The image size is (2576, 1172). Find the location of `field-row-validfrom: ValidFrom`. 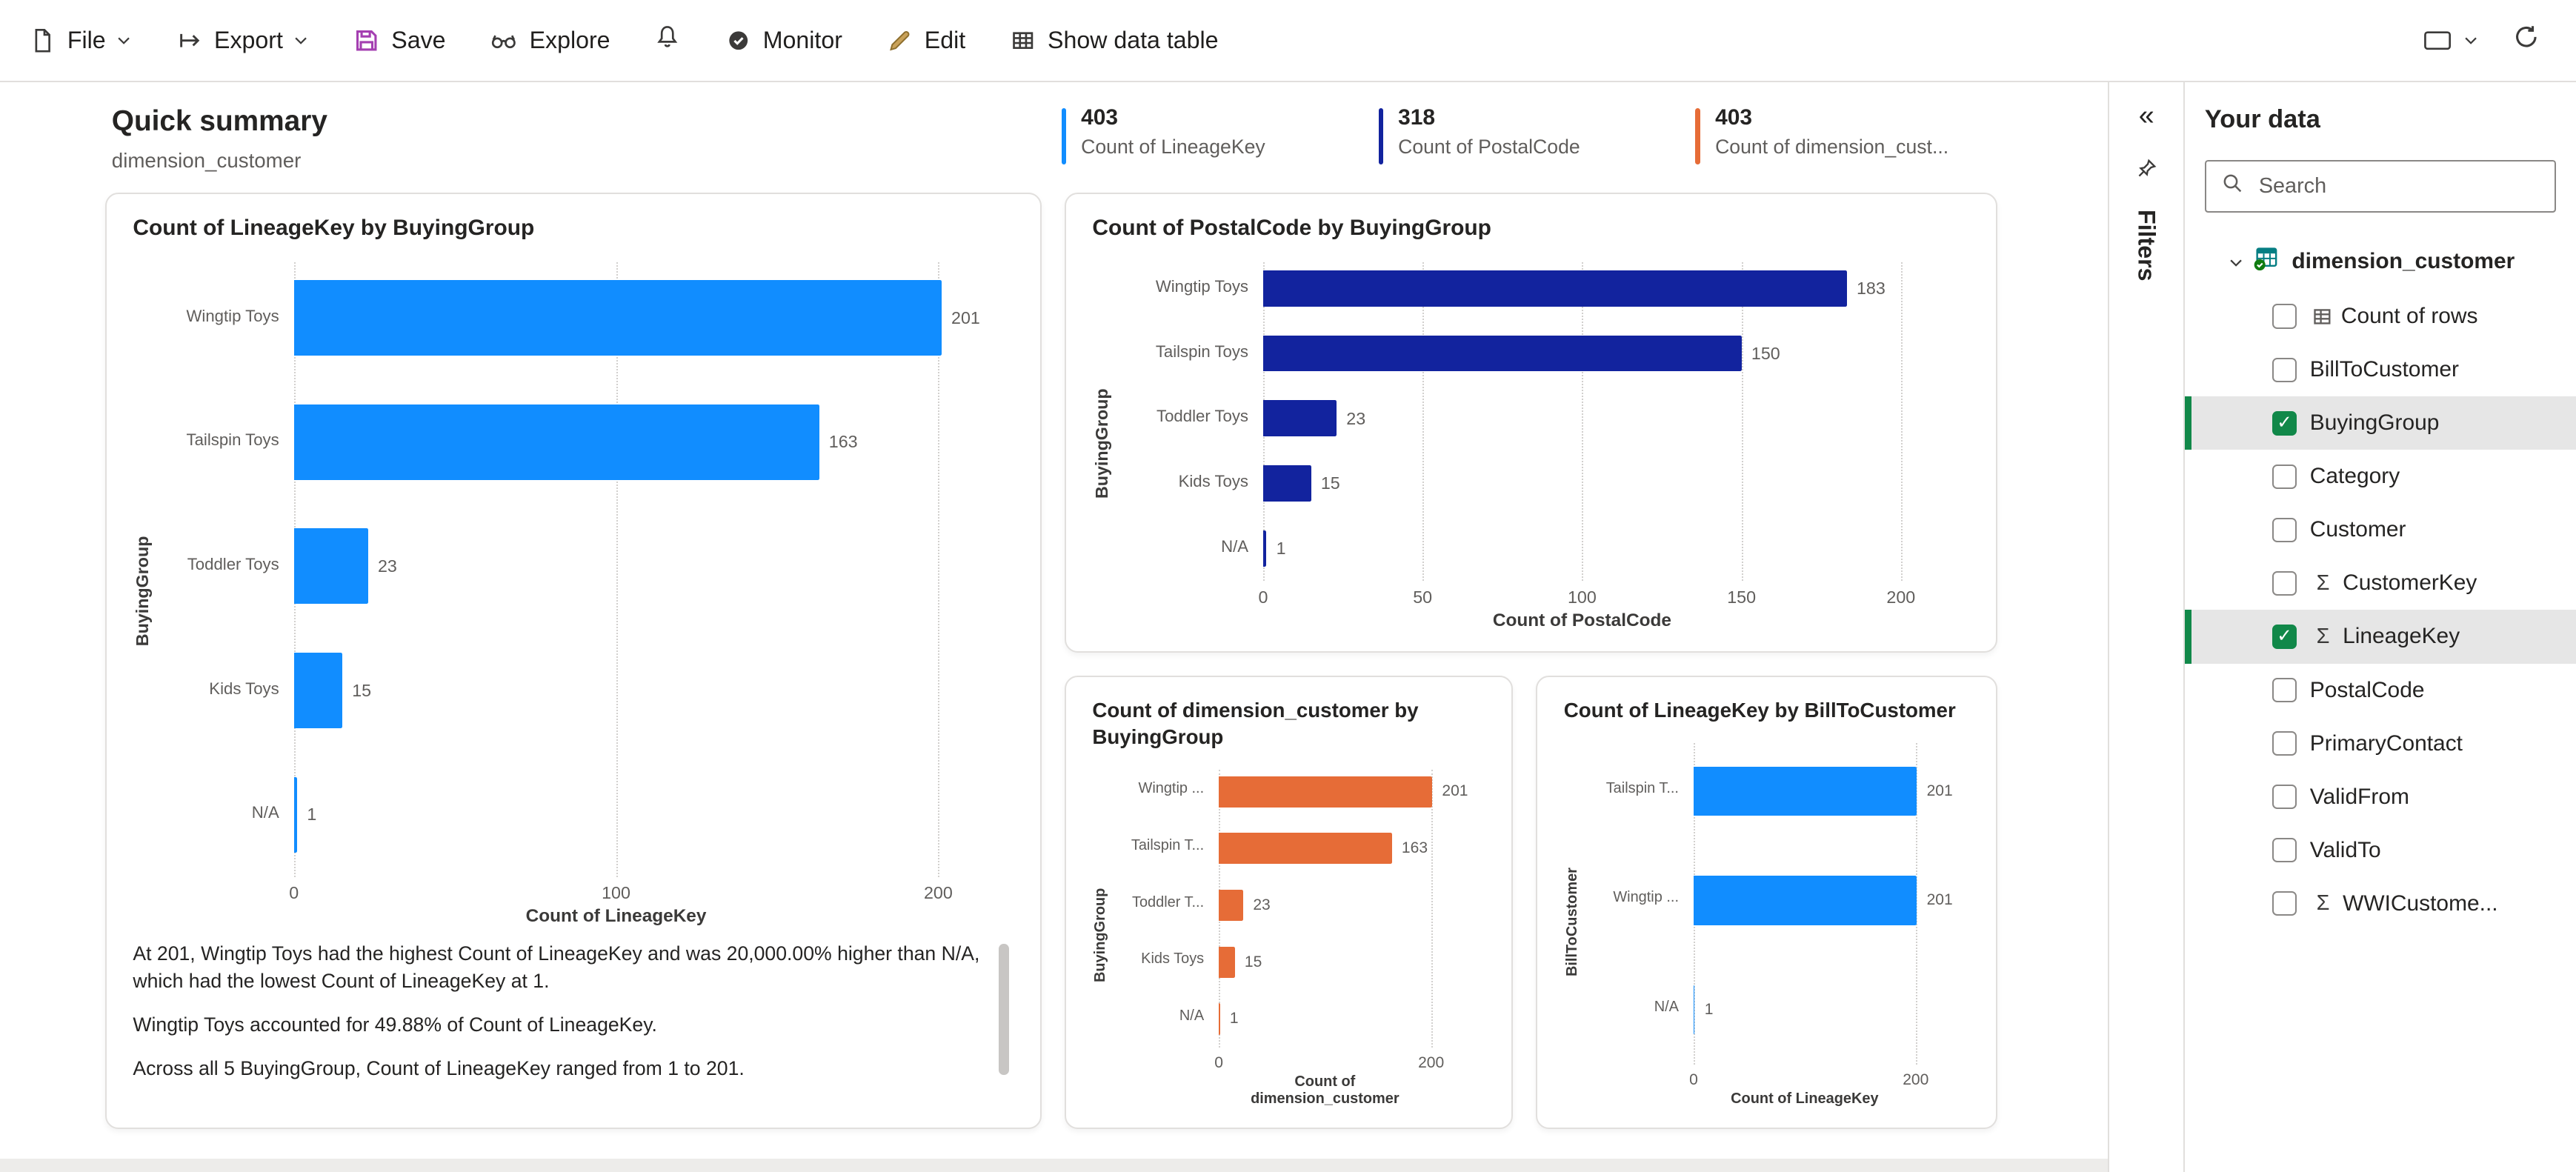

field-row-validfrom: ValidFrom is located at coordinates (2380, 797).